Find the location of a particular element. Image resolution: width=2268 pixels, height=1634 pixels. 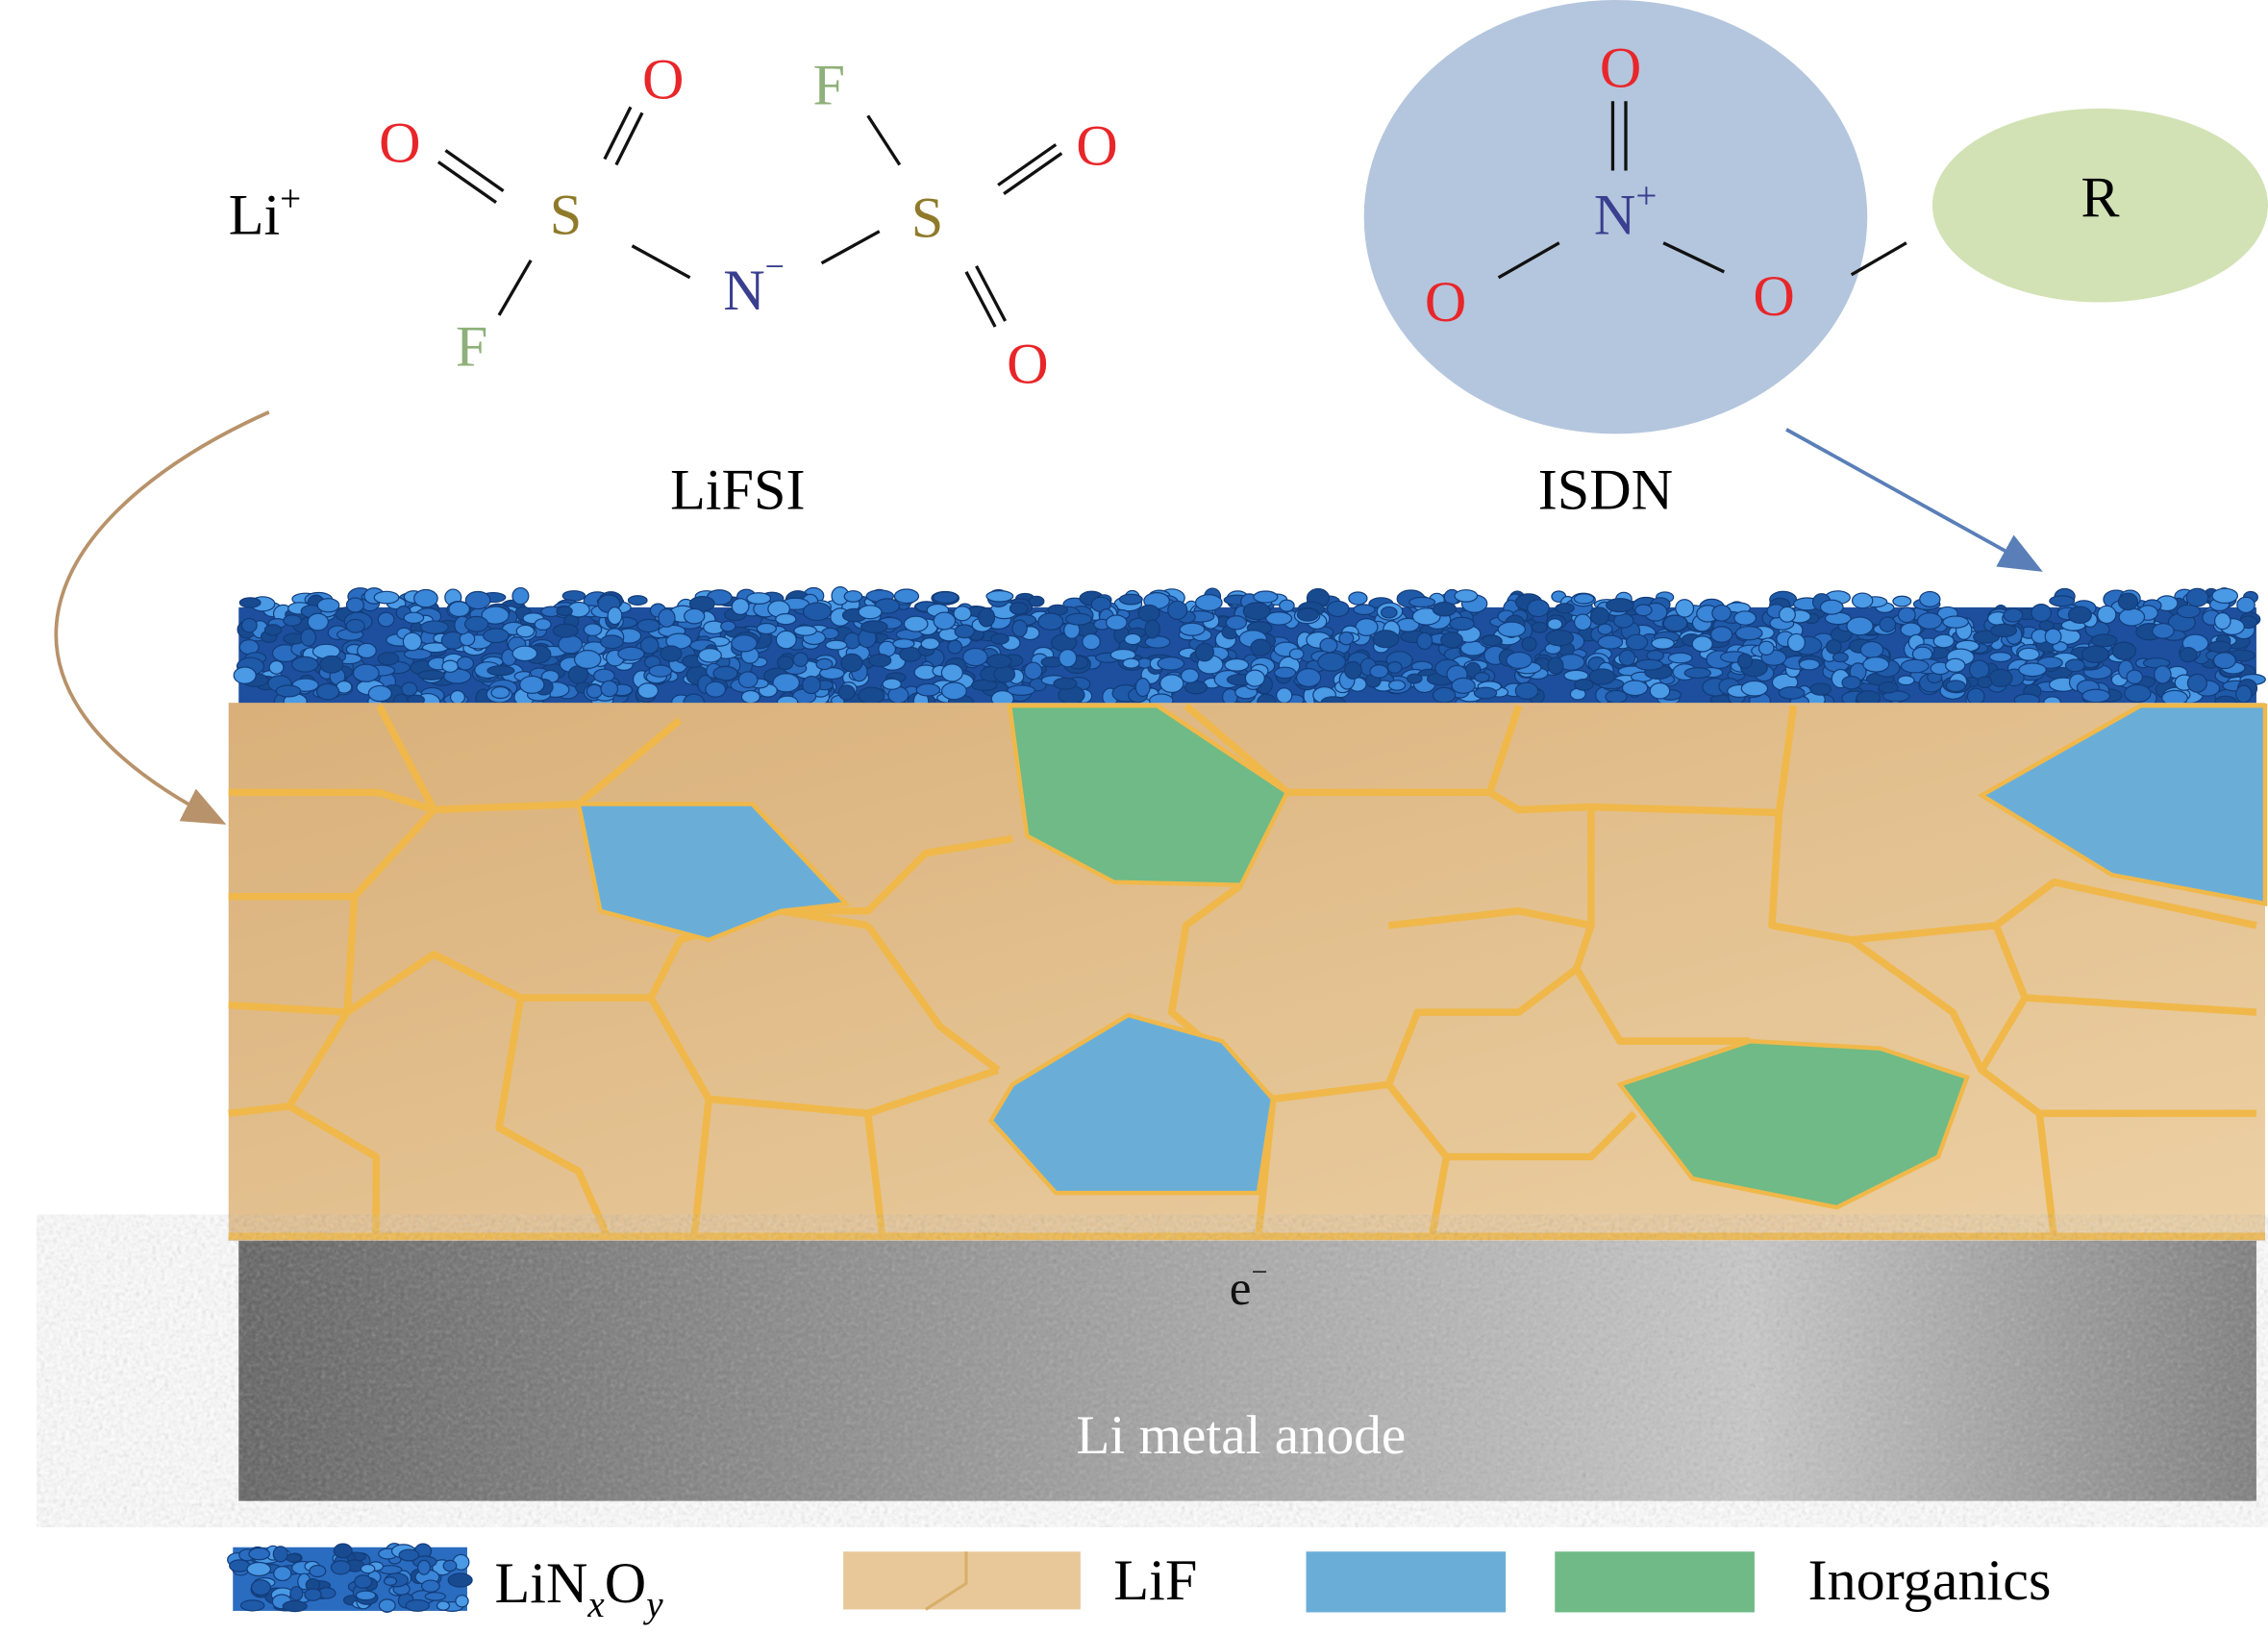

legend-swatch-inorganic-blue is located at coordinates (1406, 1582).